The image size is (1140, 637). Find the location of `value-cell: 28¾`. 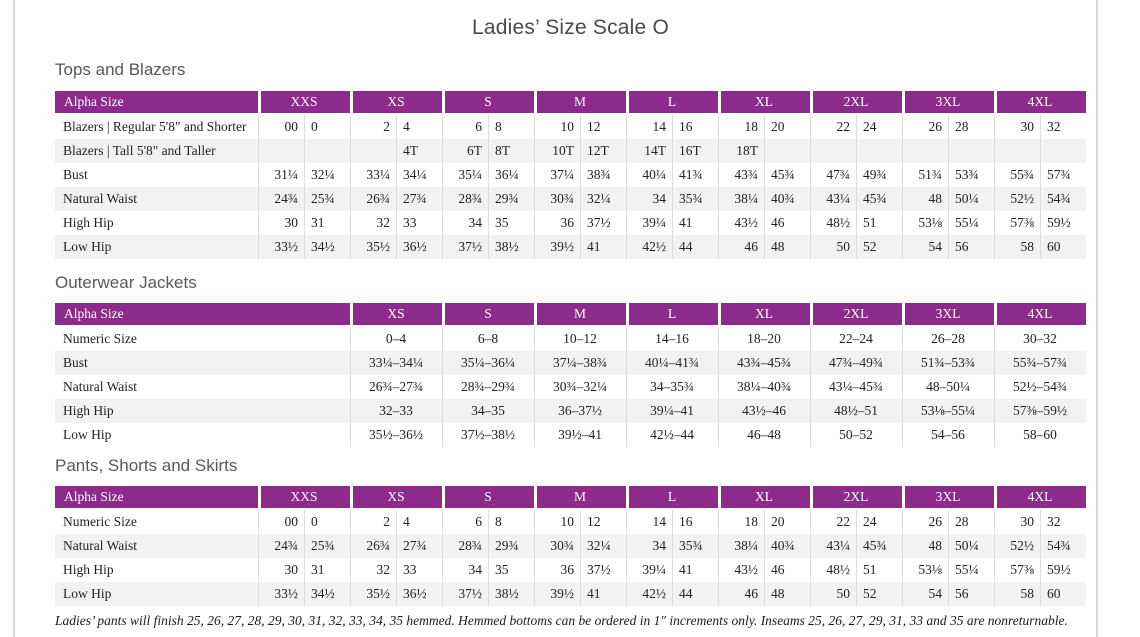

value-cell: 28¾ is located at coordinates (465, 546).